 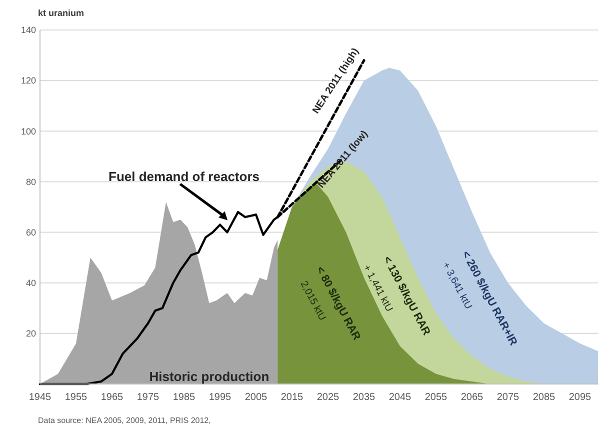 I want to click on y-tick-label: 60, so click(x=31, y=232).